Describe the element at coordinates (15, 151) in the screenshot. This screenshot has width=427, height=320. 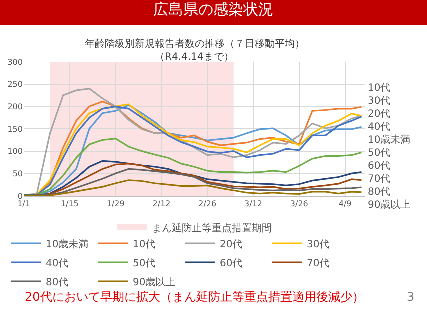
I see `y-tick-label: 100` at that location.